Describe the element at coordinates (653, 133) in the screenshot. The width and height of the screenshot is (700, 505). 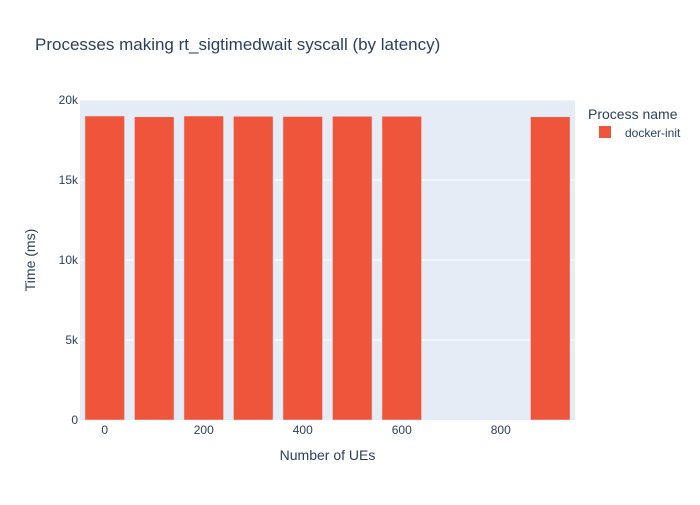
I see `legend-label: docker-init` at that location.